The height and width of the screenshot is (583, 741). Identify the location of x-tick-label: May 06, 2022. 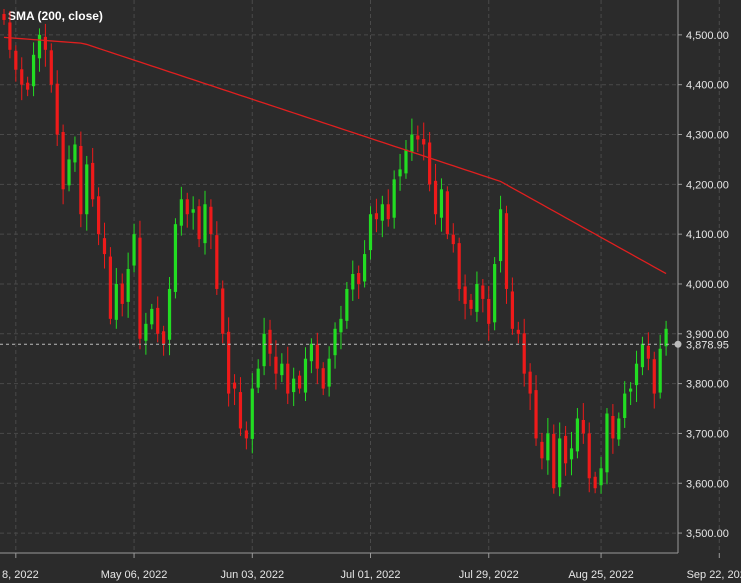
(134, 575).